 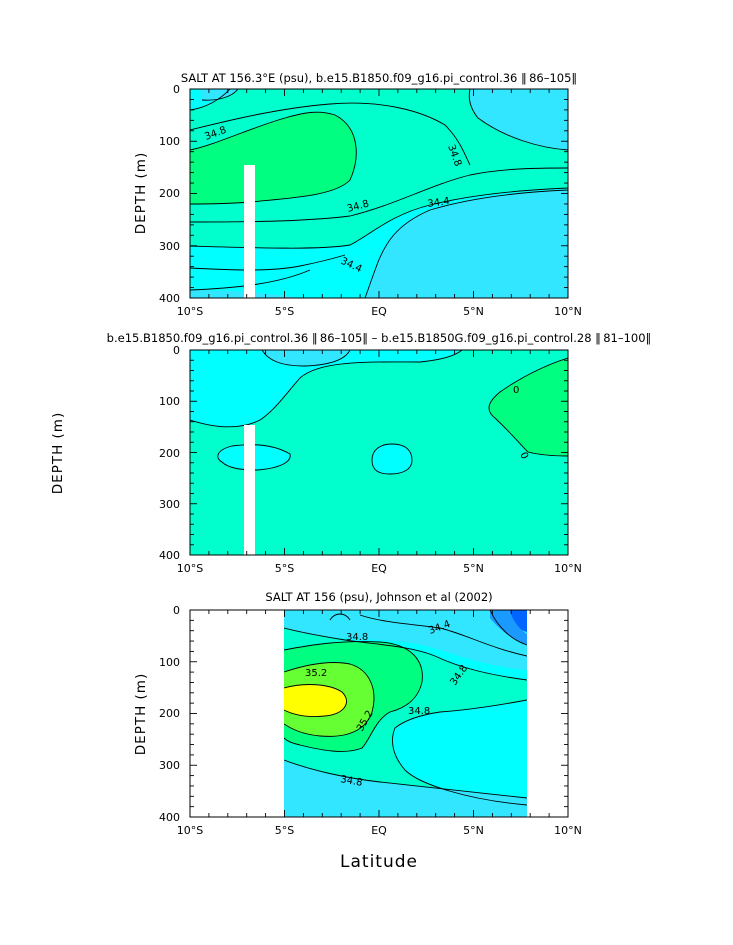 What do you see at coordinates (568, 568) in the screenshot?
I see `p2-xtick-5: 10°N` at bounding box center [568, 568].